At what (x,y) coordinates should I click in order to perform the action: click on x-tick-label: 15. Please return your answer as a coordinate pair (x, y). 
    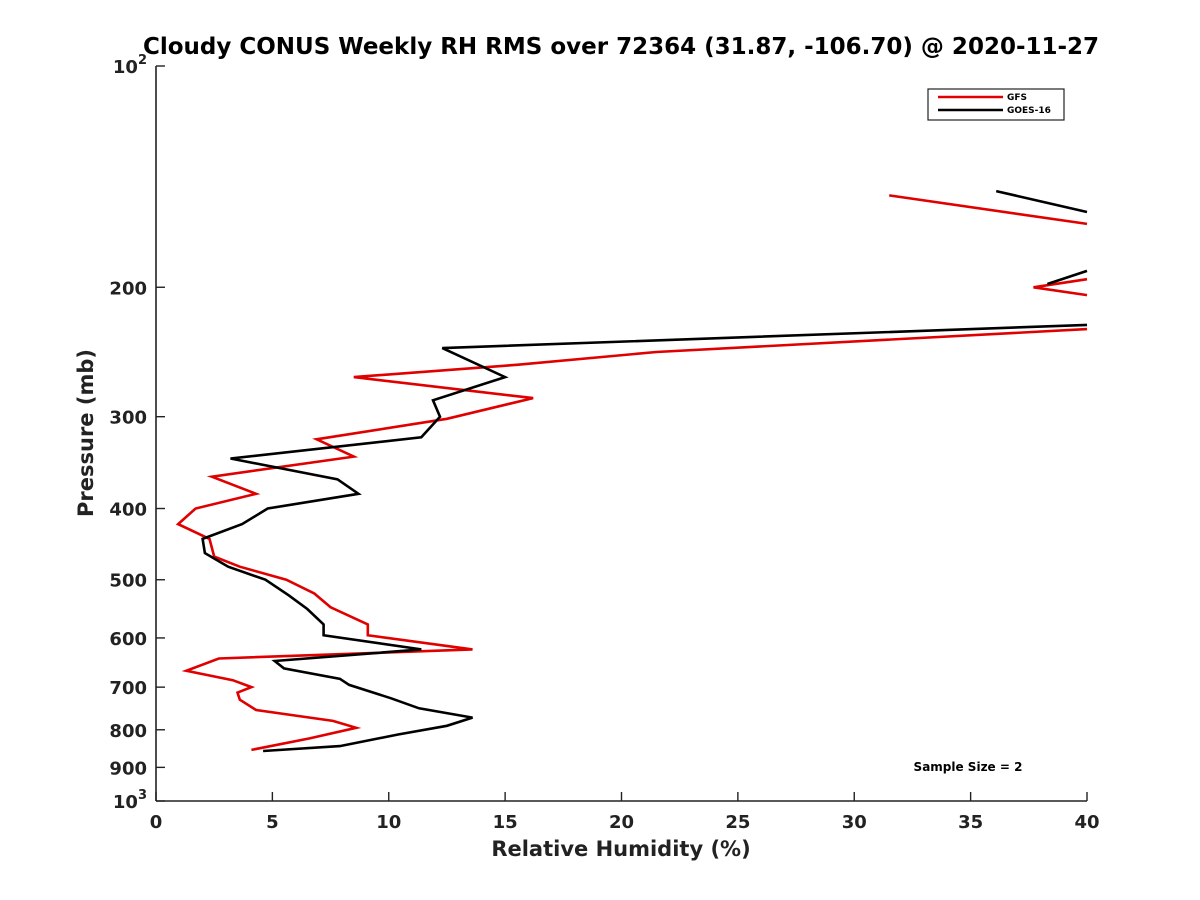
    Looking at the image, I should click on (505, 822).